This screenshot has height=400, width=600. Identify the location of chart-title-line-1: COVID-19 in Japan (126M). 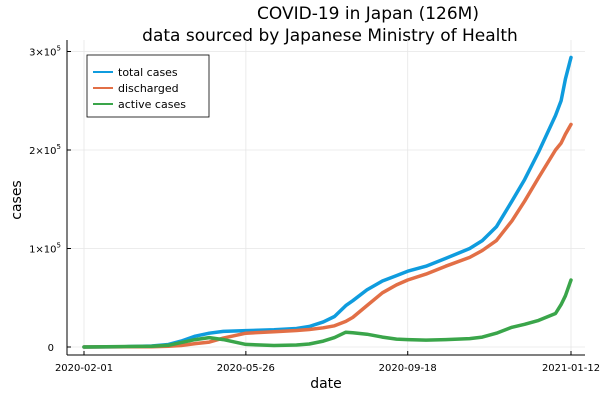
(368, 14).